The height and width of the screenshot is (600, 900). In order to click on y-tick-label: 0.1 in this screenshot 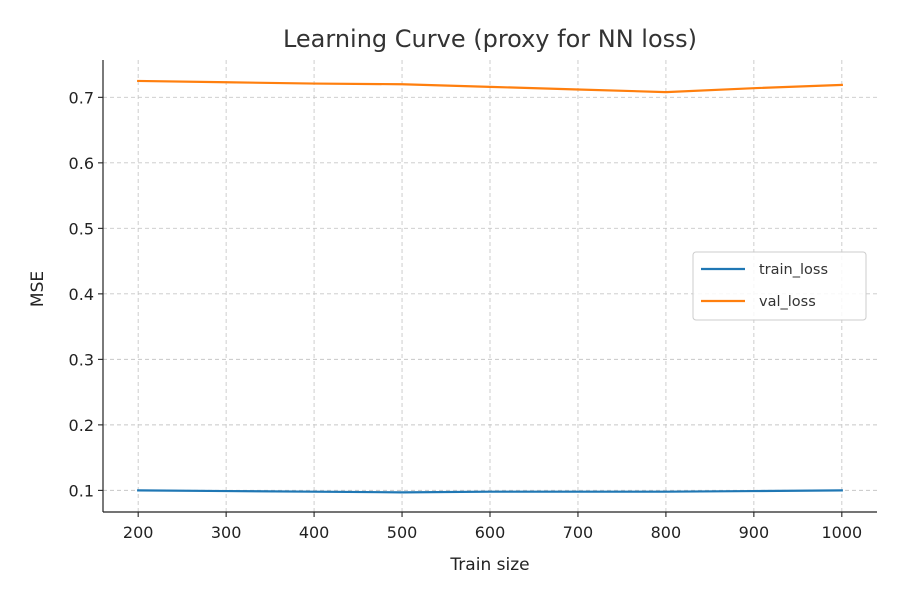, I will do `click(81, 490)`.